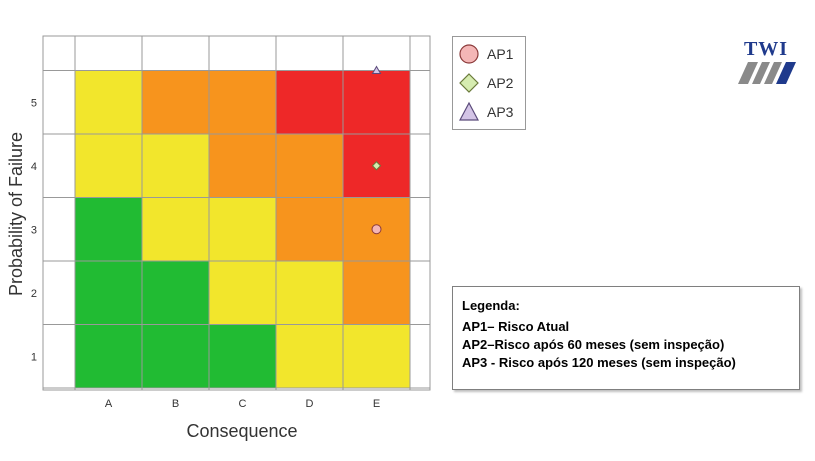  Describe the element at coordinates (309, 356) in the screenshot. I see `risk-cell-D1` at that location.